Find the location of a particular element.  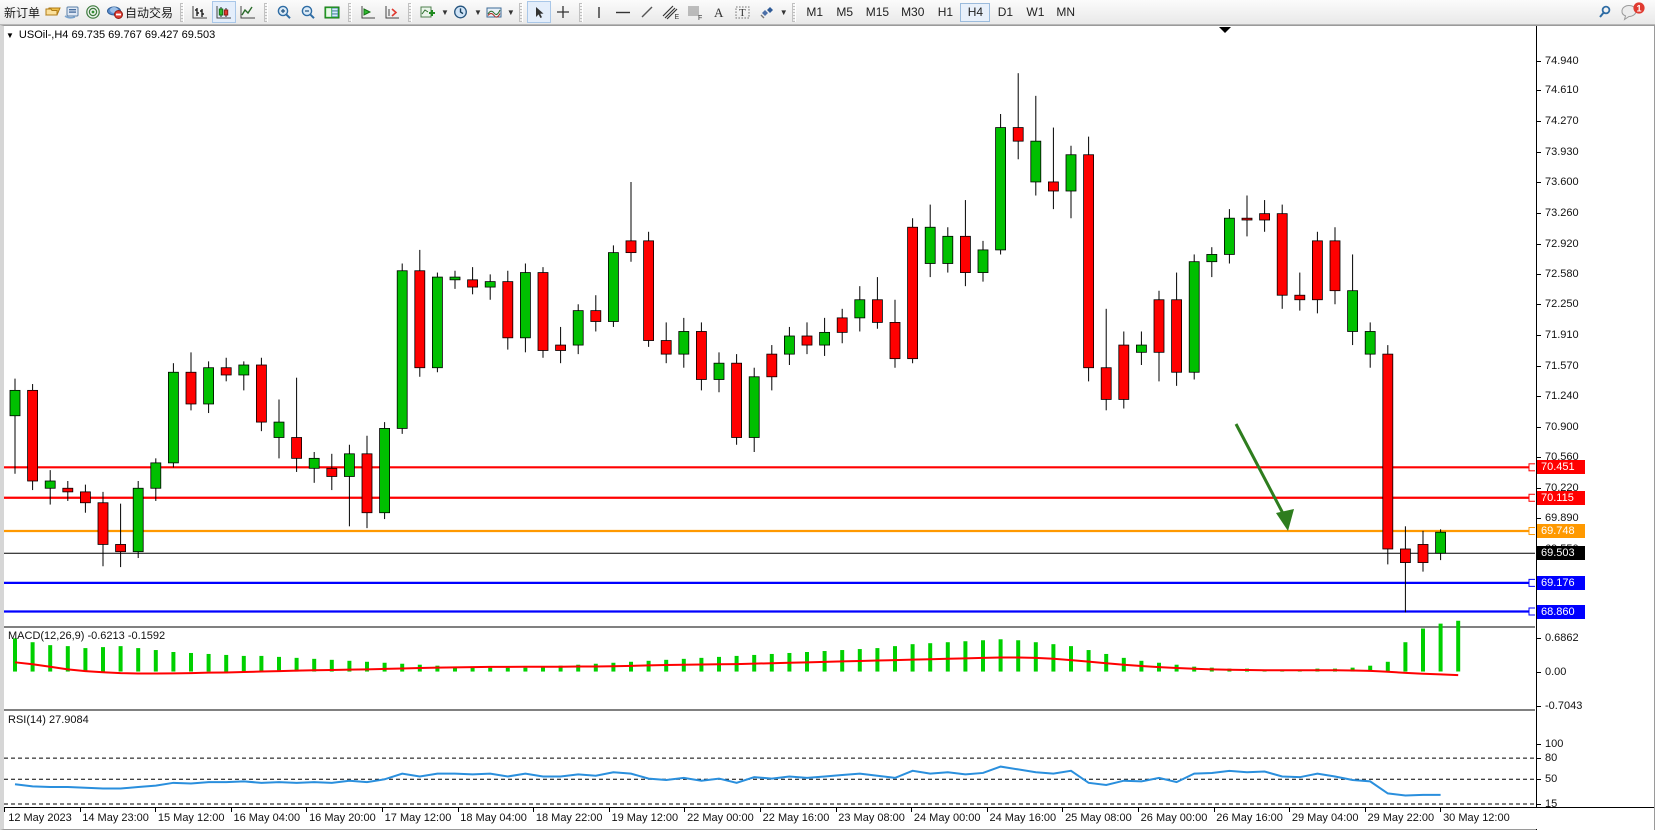

zoom-in-icon is located at coordinates (284, 12).